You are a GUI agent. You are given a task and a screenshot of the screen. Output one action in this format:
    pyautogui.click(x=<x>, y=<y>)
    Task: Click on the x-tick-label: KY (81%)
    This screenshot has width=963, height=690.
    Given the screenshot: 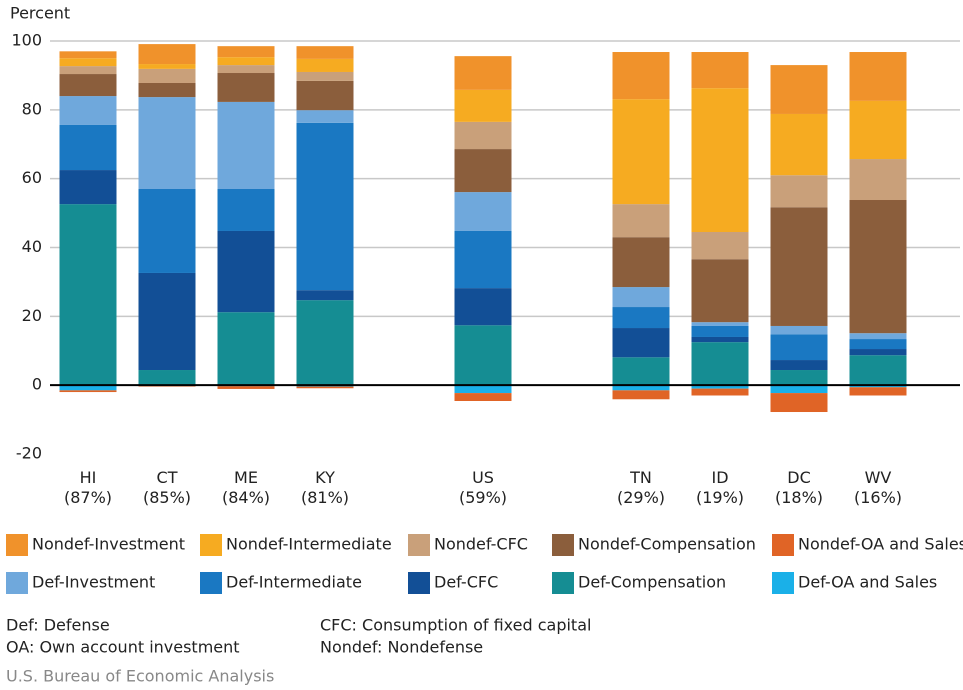 What is the action you would take?
    pyautogui.click(x=325, y=487)
    